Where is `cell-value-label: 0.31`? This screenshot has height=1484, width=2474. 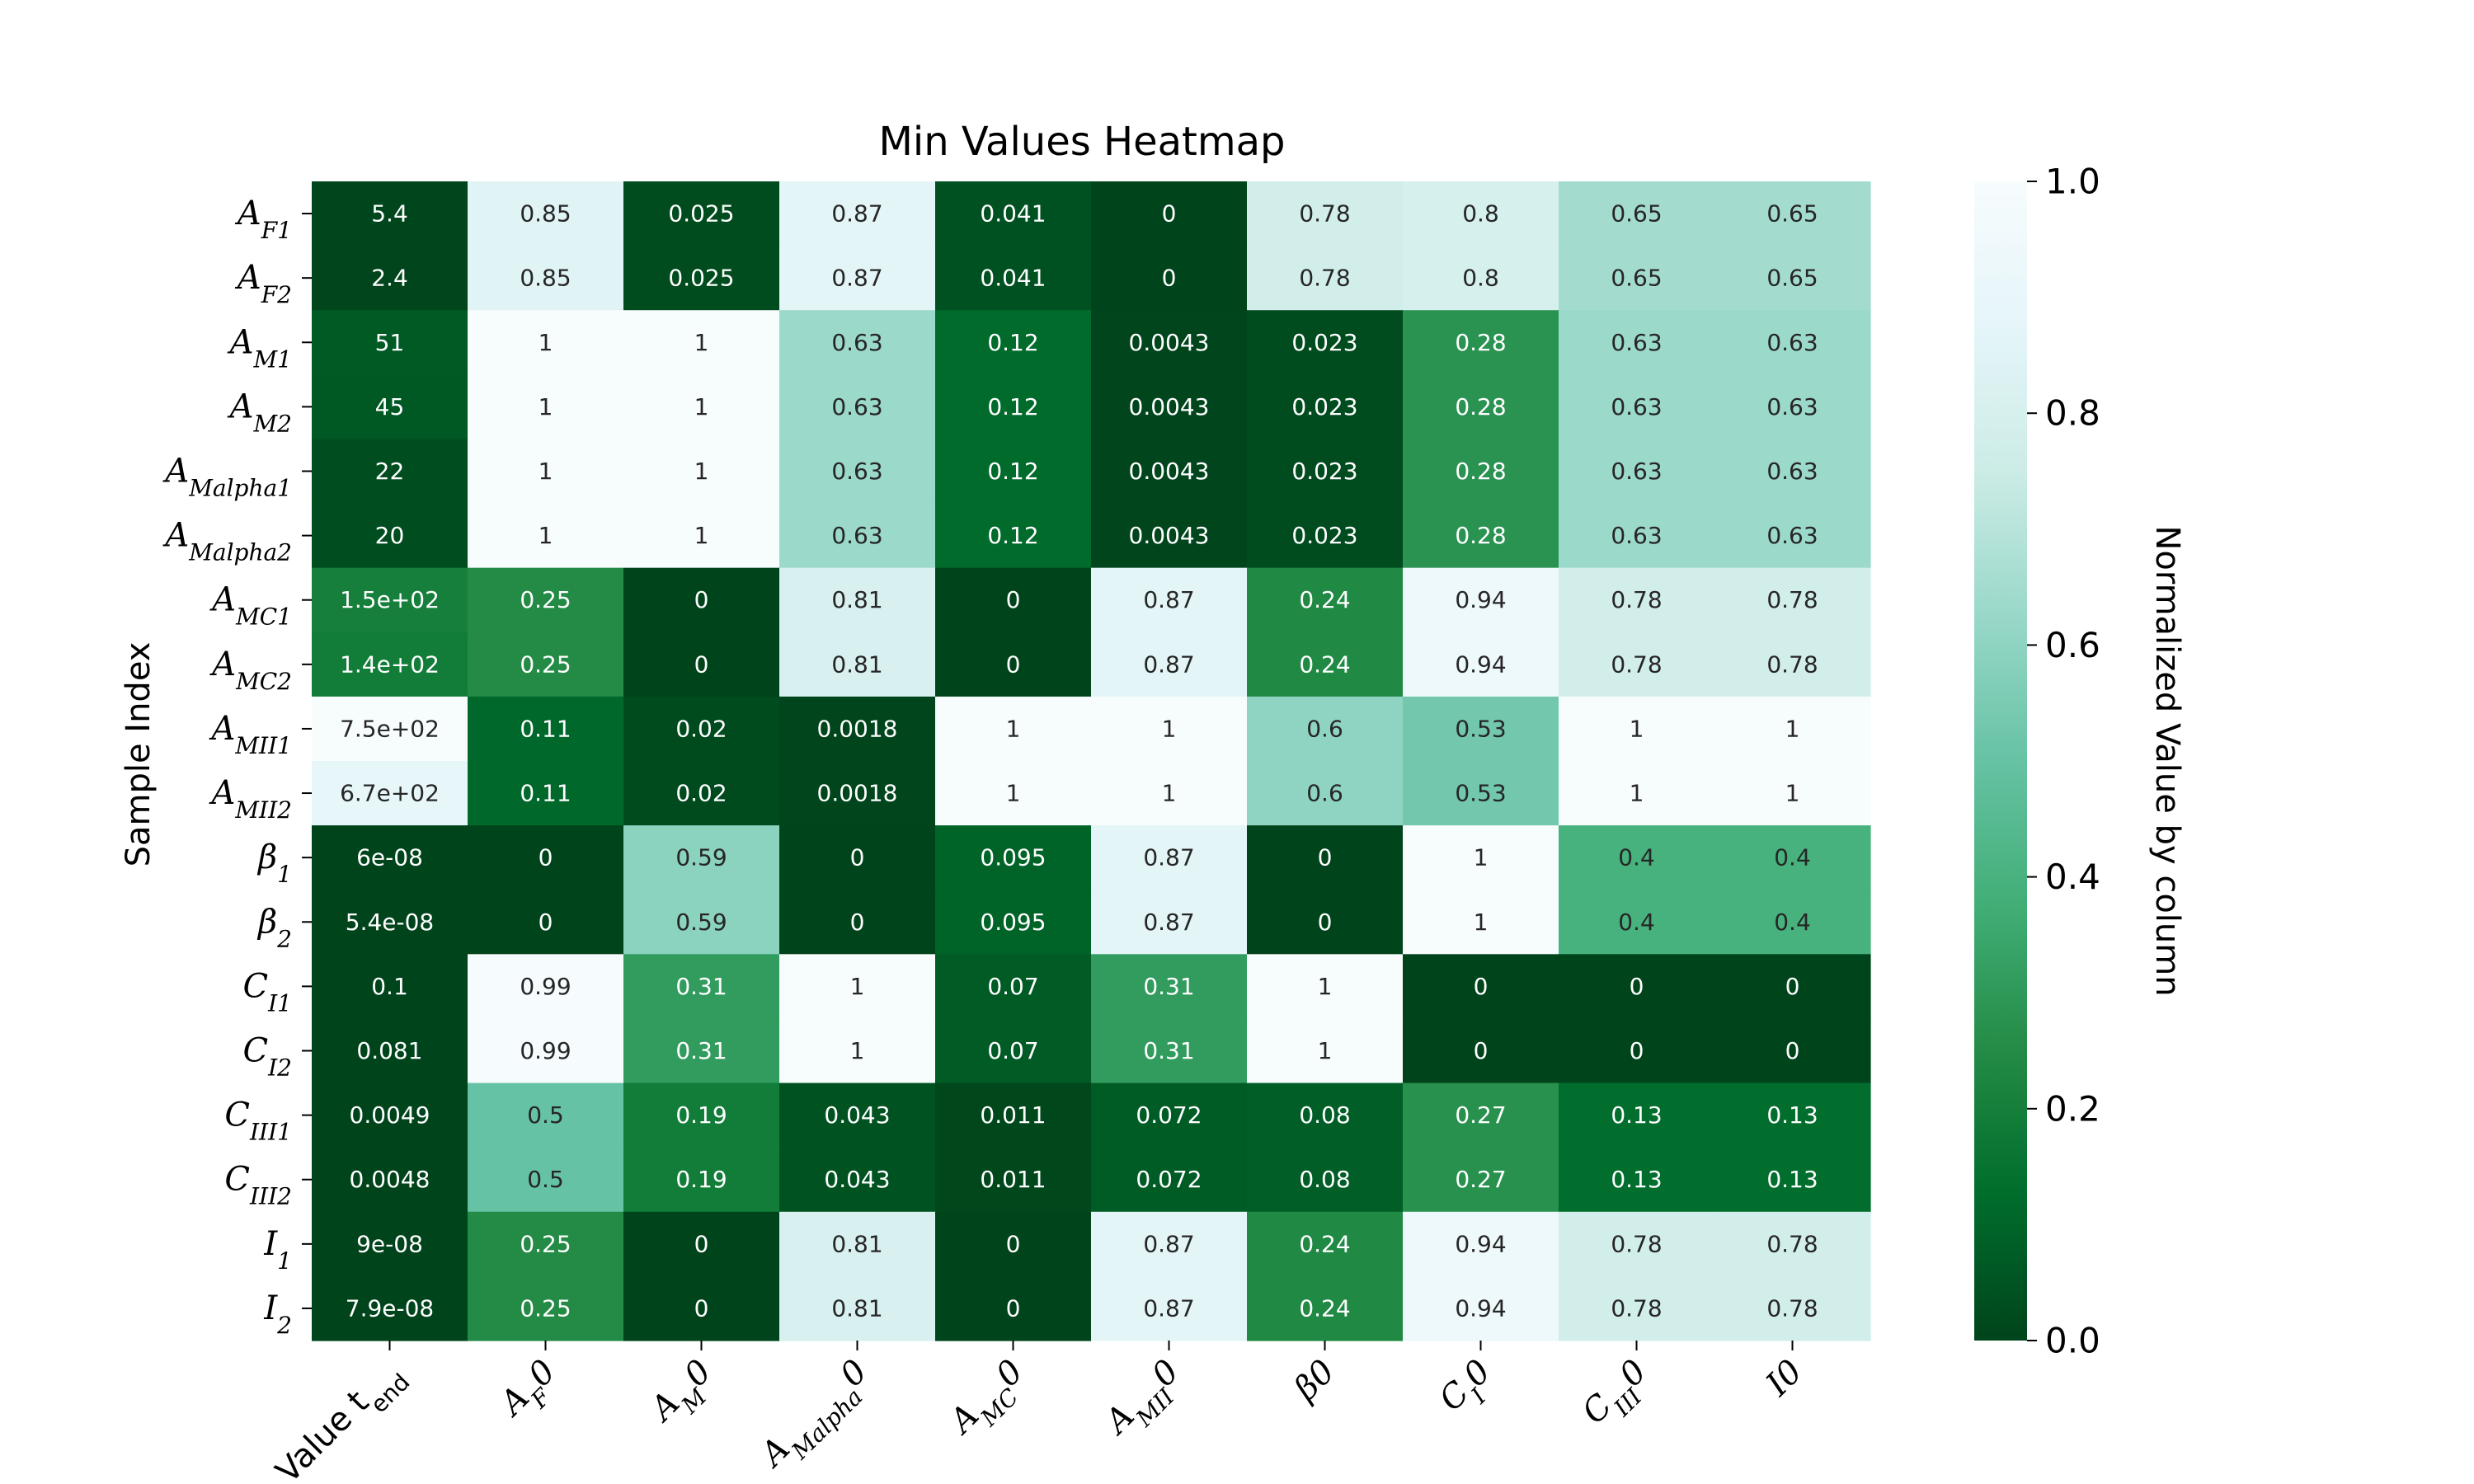
cell-value-label: 0.31 is located at coordinates (1168, 1050).